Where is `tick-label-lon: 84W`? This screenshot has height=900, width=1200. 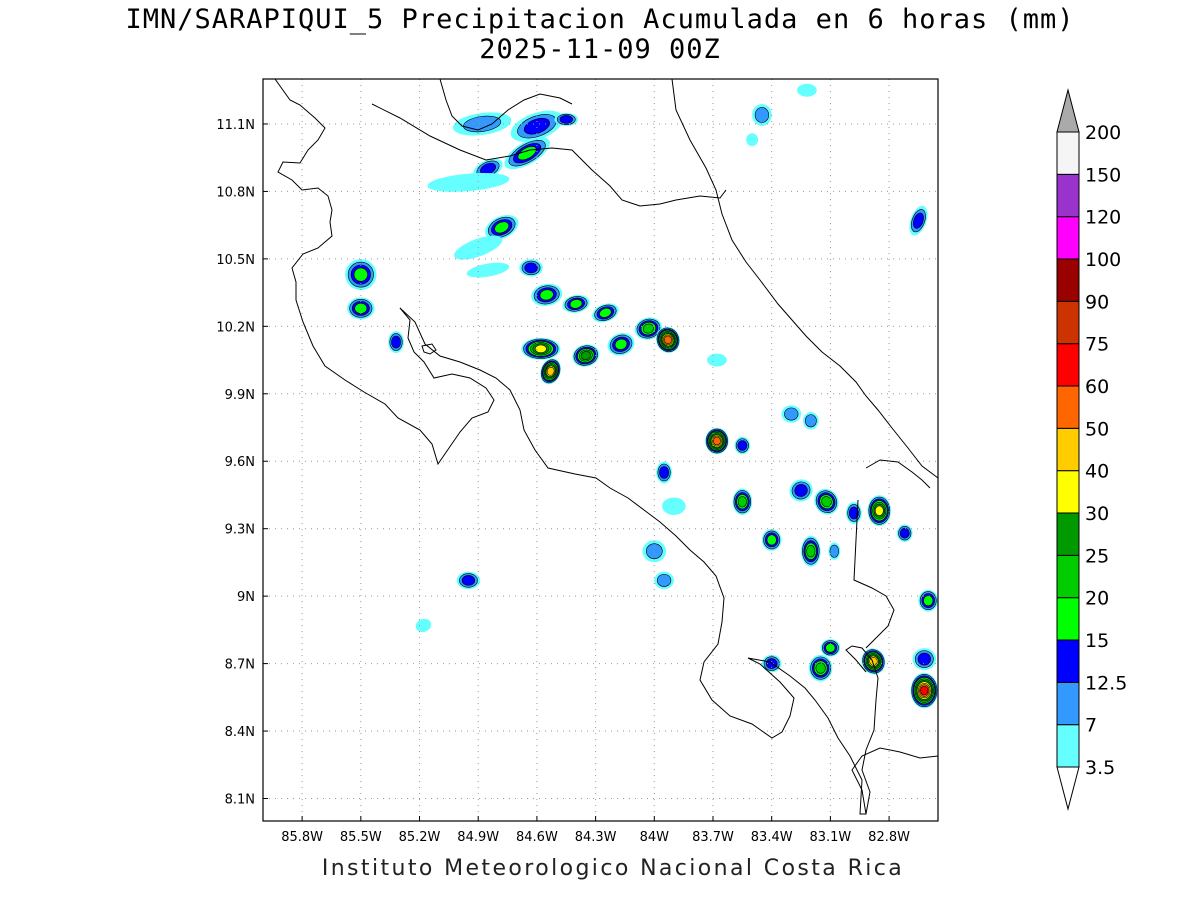
tick-label-lon: 84W is located at coordinates (655, 837).